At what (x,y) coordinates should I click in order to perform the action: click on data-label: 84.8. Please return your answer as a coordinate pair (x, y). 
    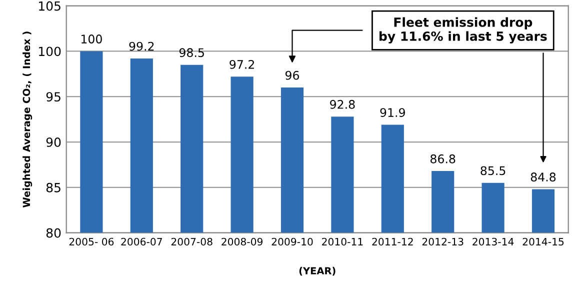
    Looking at the image, I should click on (543, 177).